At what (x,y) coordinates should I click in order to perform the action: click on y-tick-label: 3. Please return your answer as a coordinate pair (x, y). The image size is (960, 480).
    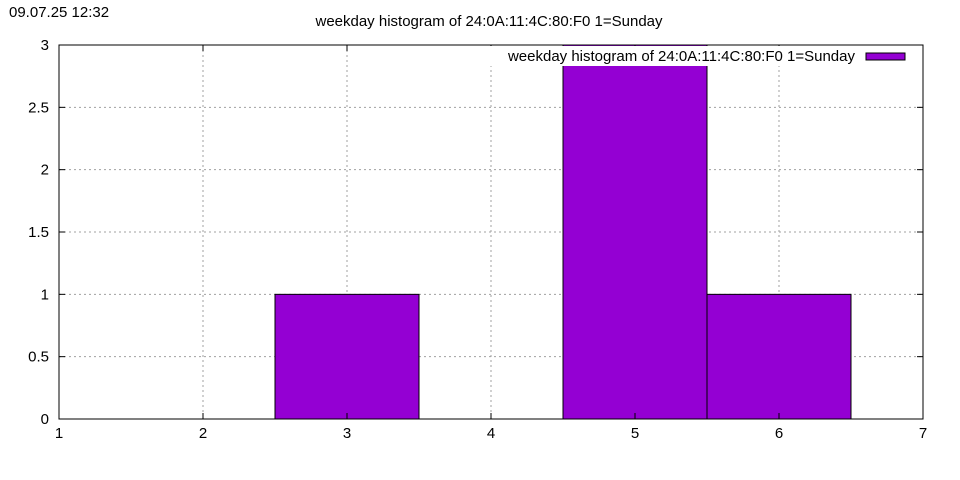
    Looking at the image, I should click on (45, 45).